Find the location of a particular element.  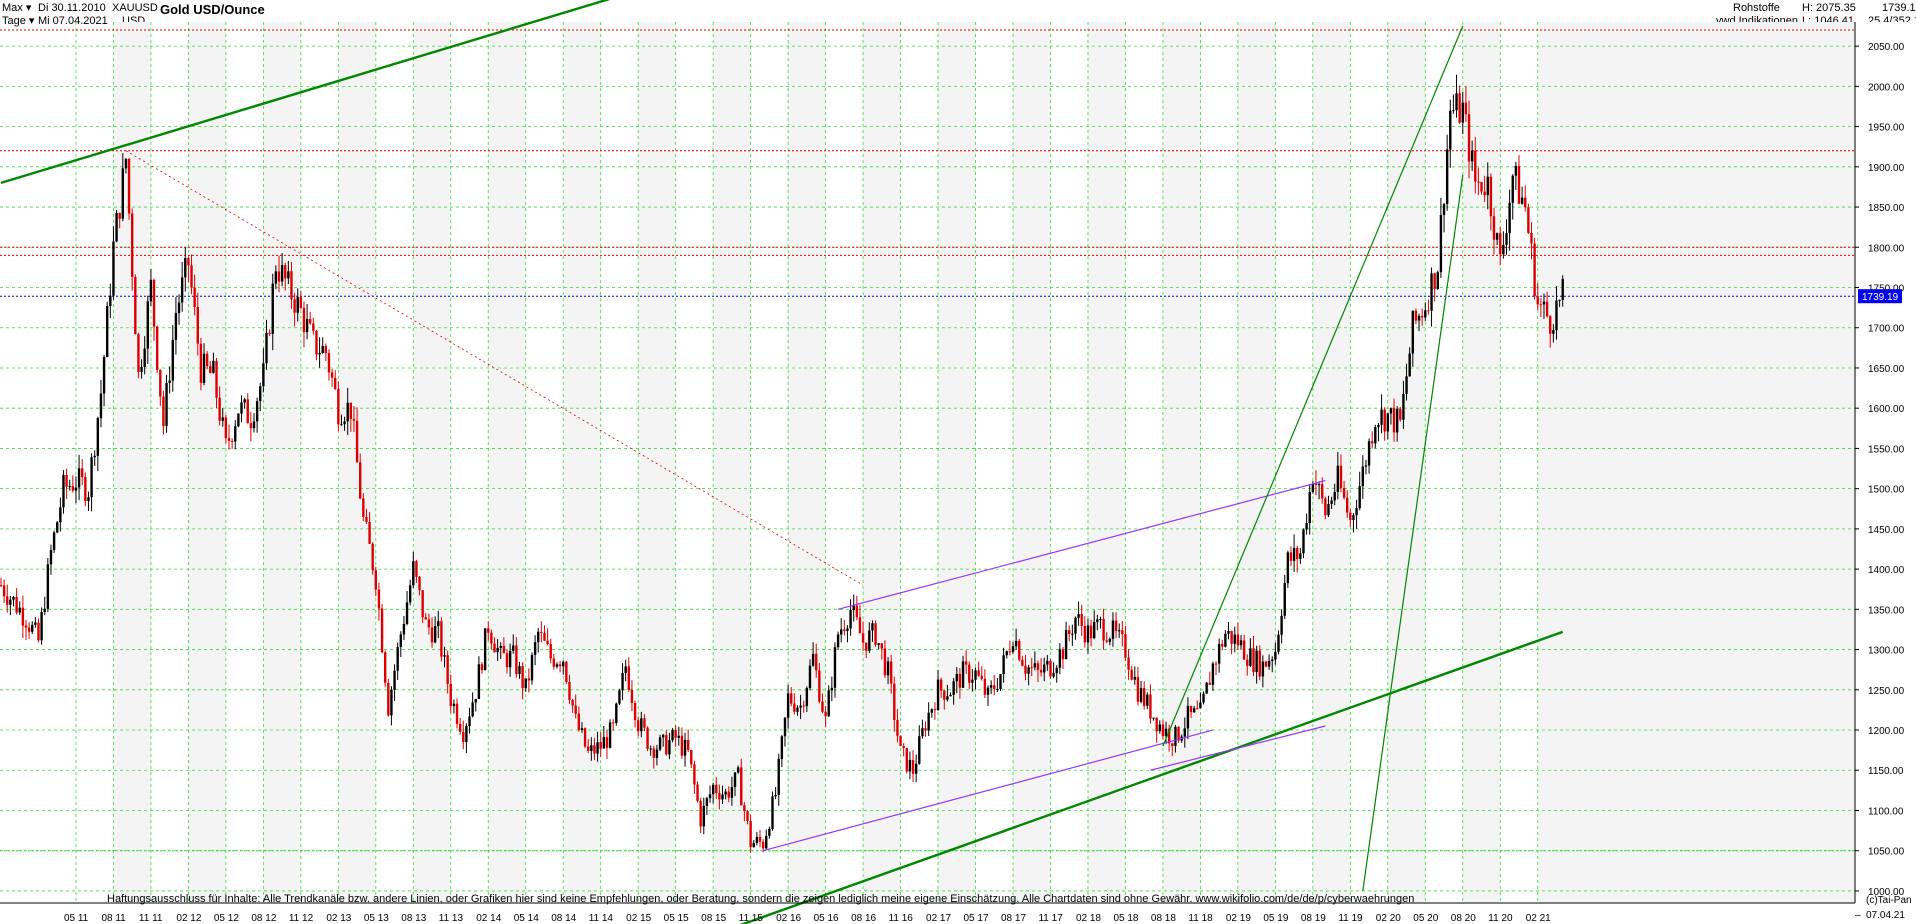

interval-dropdown: Tage ▾ is located at coordinates (18, 21).